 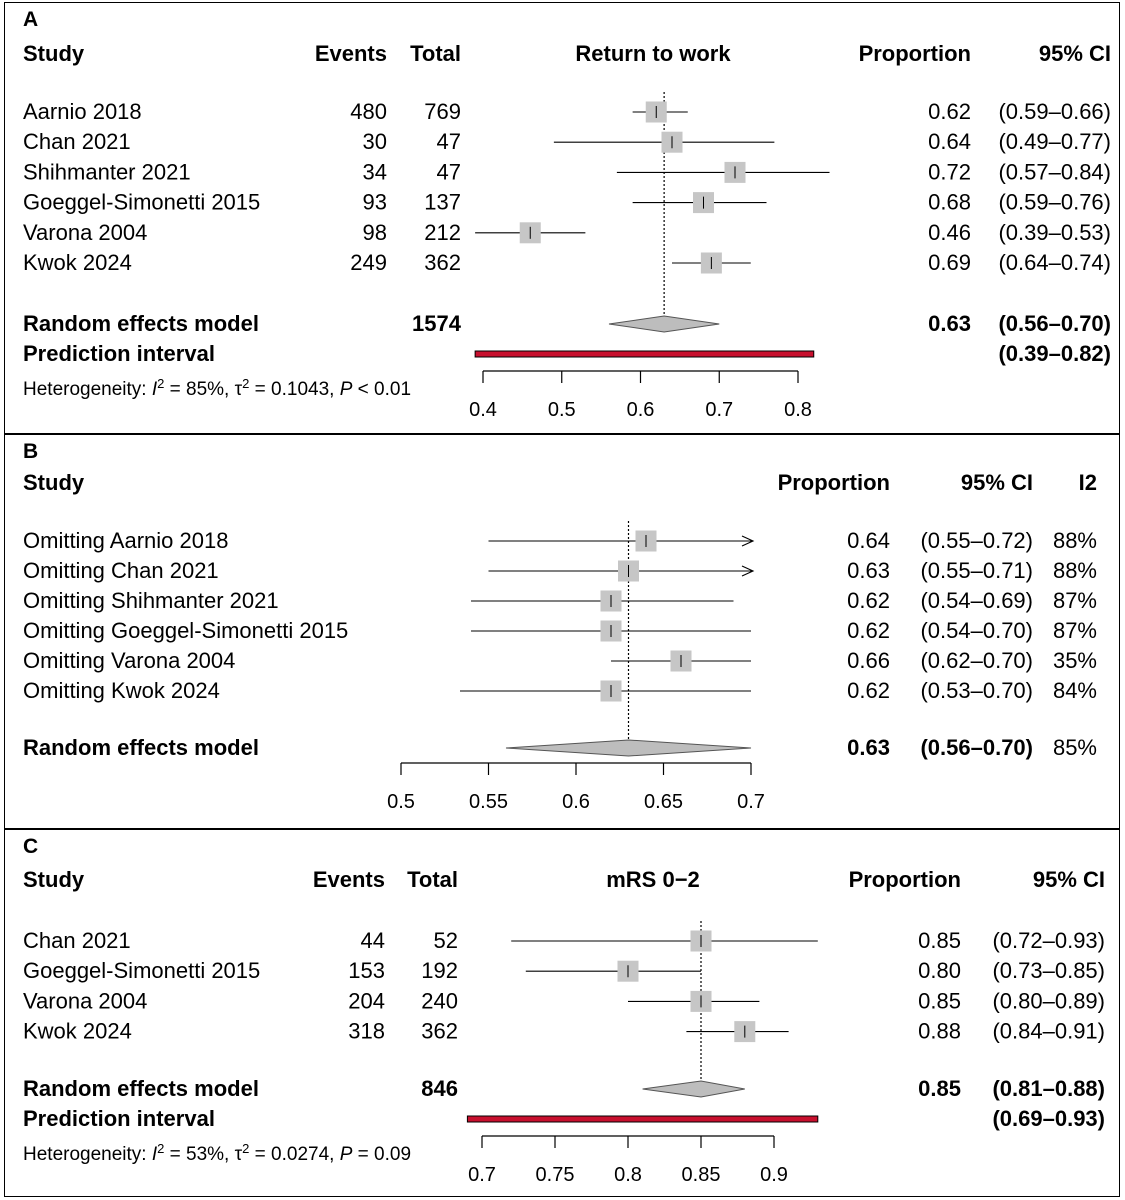 I want to click on study-total: 52, so click(x=446, y=940).